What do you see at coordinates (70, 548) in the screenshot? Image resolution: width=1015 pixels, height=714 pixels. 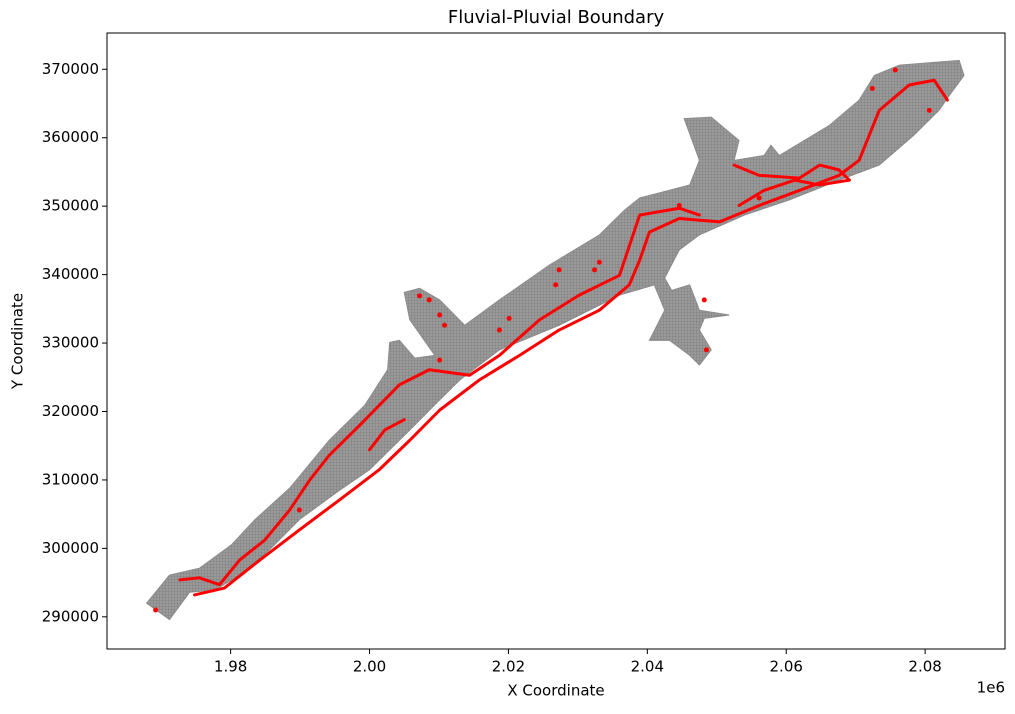 I see `y-tick-label: 300000` at bounding box center [70, 548].